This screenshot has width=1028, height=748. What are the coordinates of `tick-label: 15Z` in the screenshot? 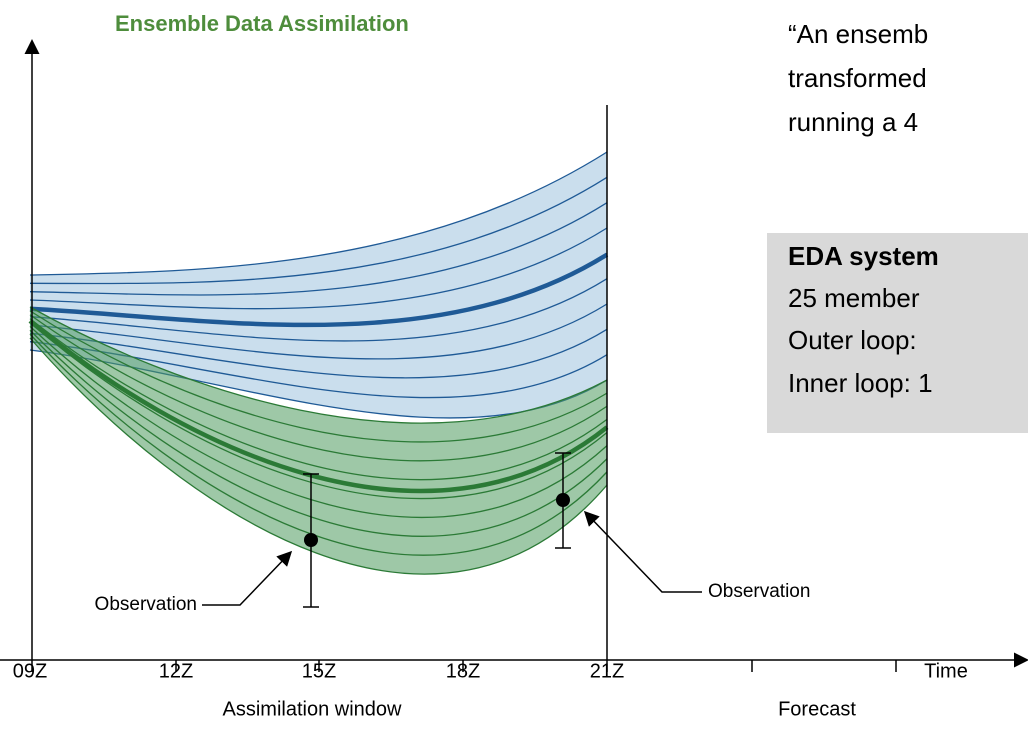 It's located at (319, 671).